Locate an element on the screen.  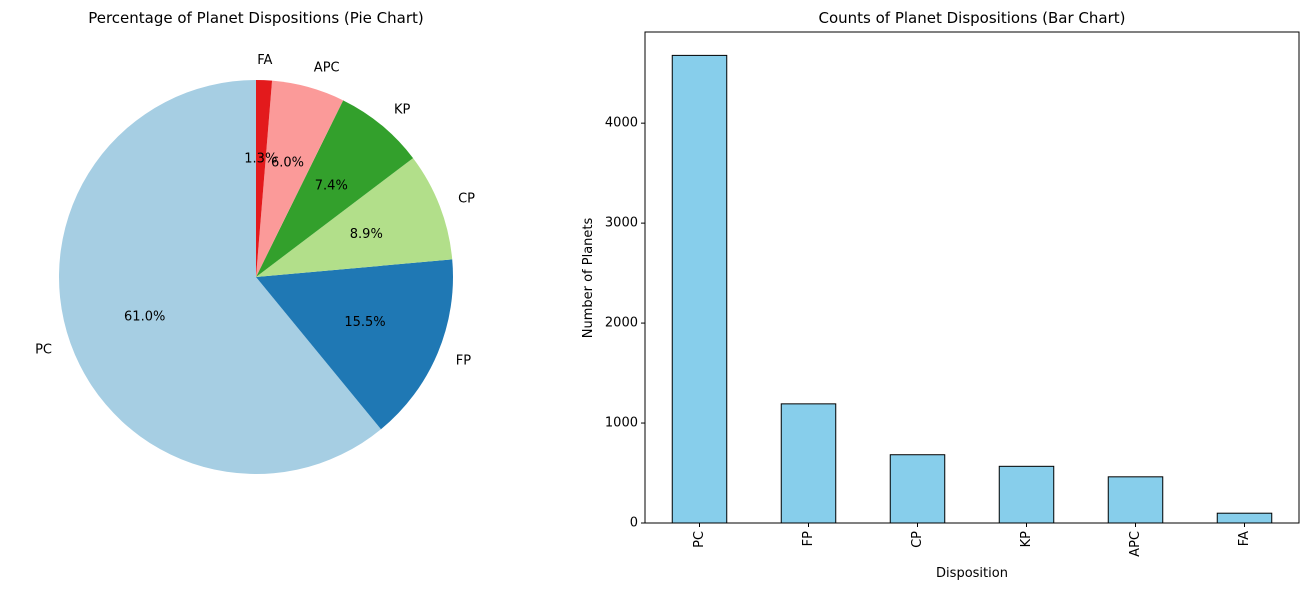
x-tick-label-fa: FA is located at coordinates (1244, 538).